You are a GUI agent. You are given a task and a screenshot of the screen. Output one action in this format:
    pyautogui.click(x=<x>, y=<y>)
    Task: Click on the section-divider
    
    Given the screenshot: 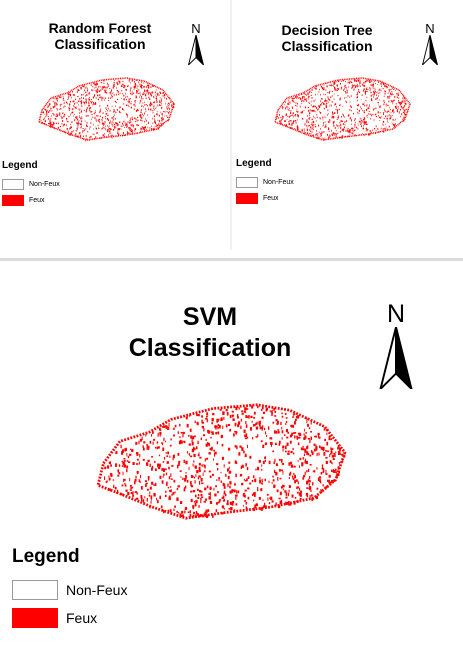 What is the action you would take?
    pyautogui.click(x=231, y=259)
    